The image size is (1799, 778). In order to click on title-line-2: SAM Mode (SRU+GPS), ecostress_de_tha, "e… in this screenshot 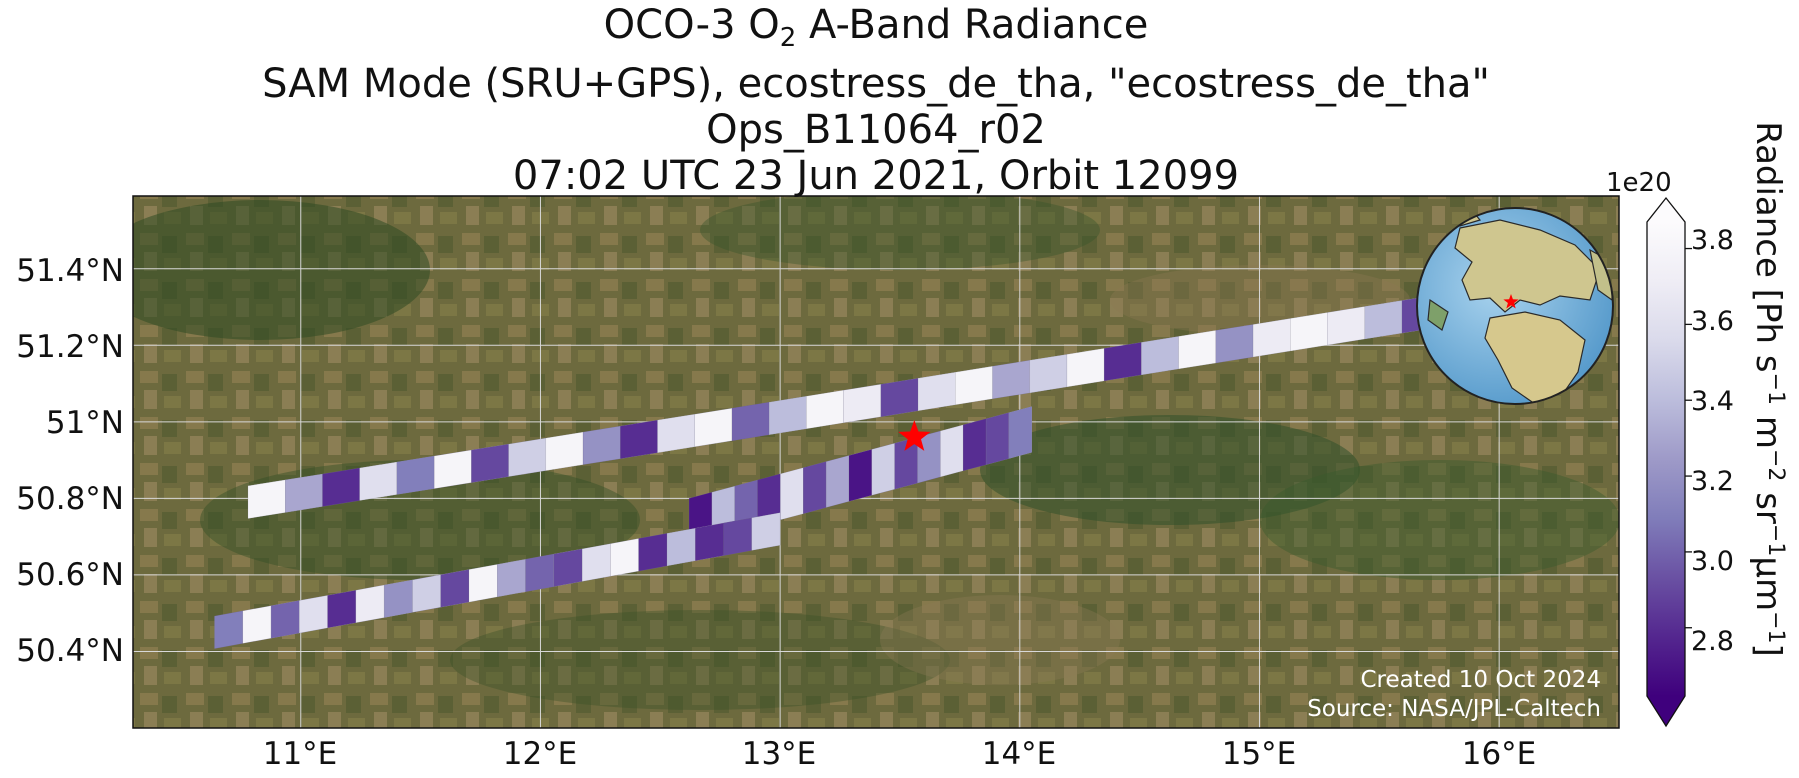, I will do `click(876, 84)`.